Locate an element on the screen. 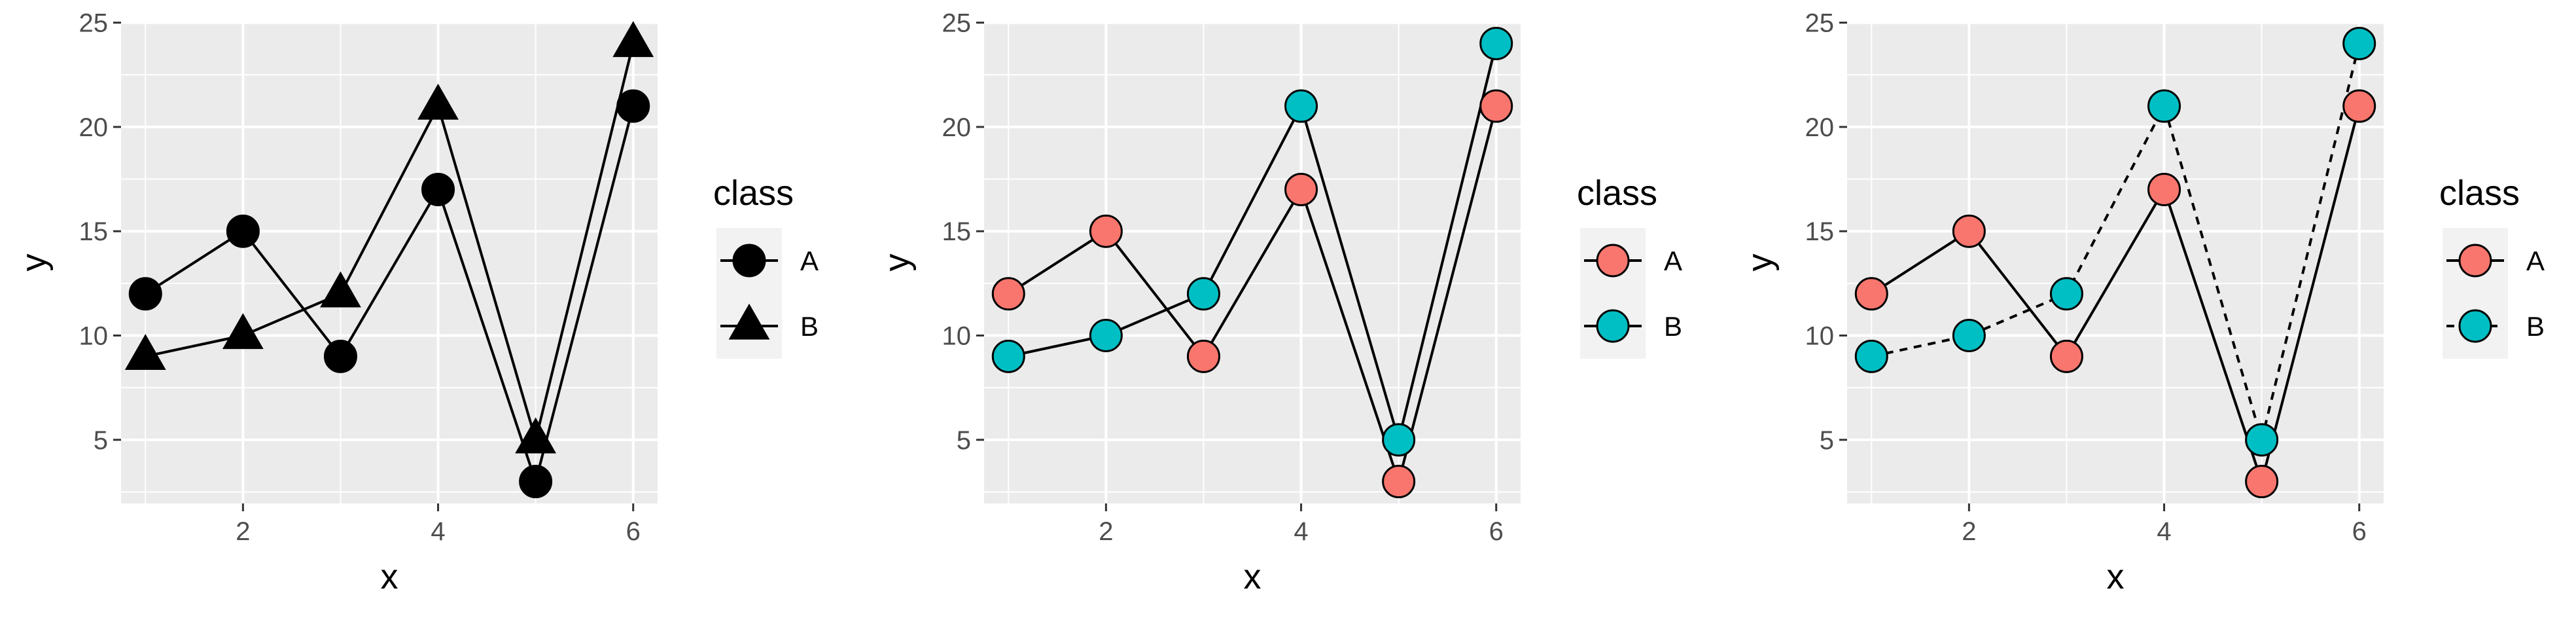  series-line-B is located at coordinates (390, 242).